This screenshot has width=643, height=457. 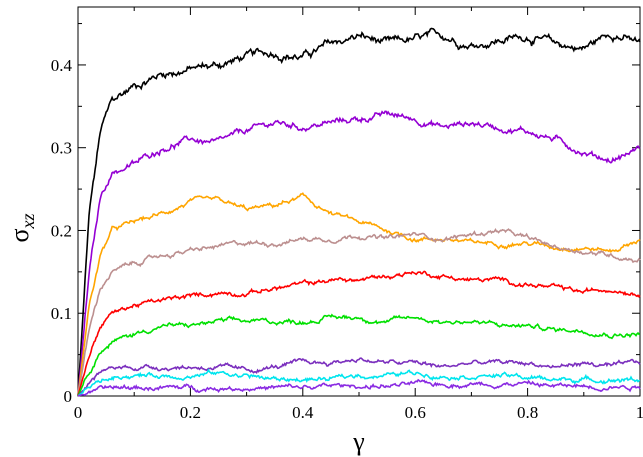 I want to click on x-tick-label: 0.4, so click(x=303, y=412).